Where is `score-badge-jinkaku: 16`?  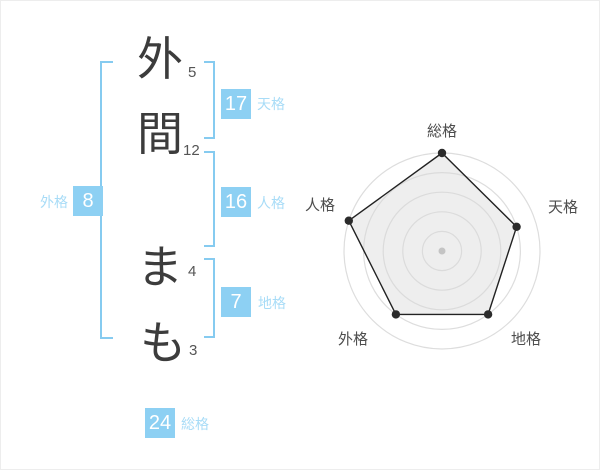 score-badge-jinkaku: 16 is located at coordinates (236, 202).